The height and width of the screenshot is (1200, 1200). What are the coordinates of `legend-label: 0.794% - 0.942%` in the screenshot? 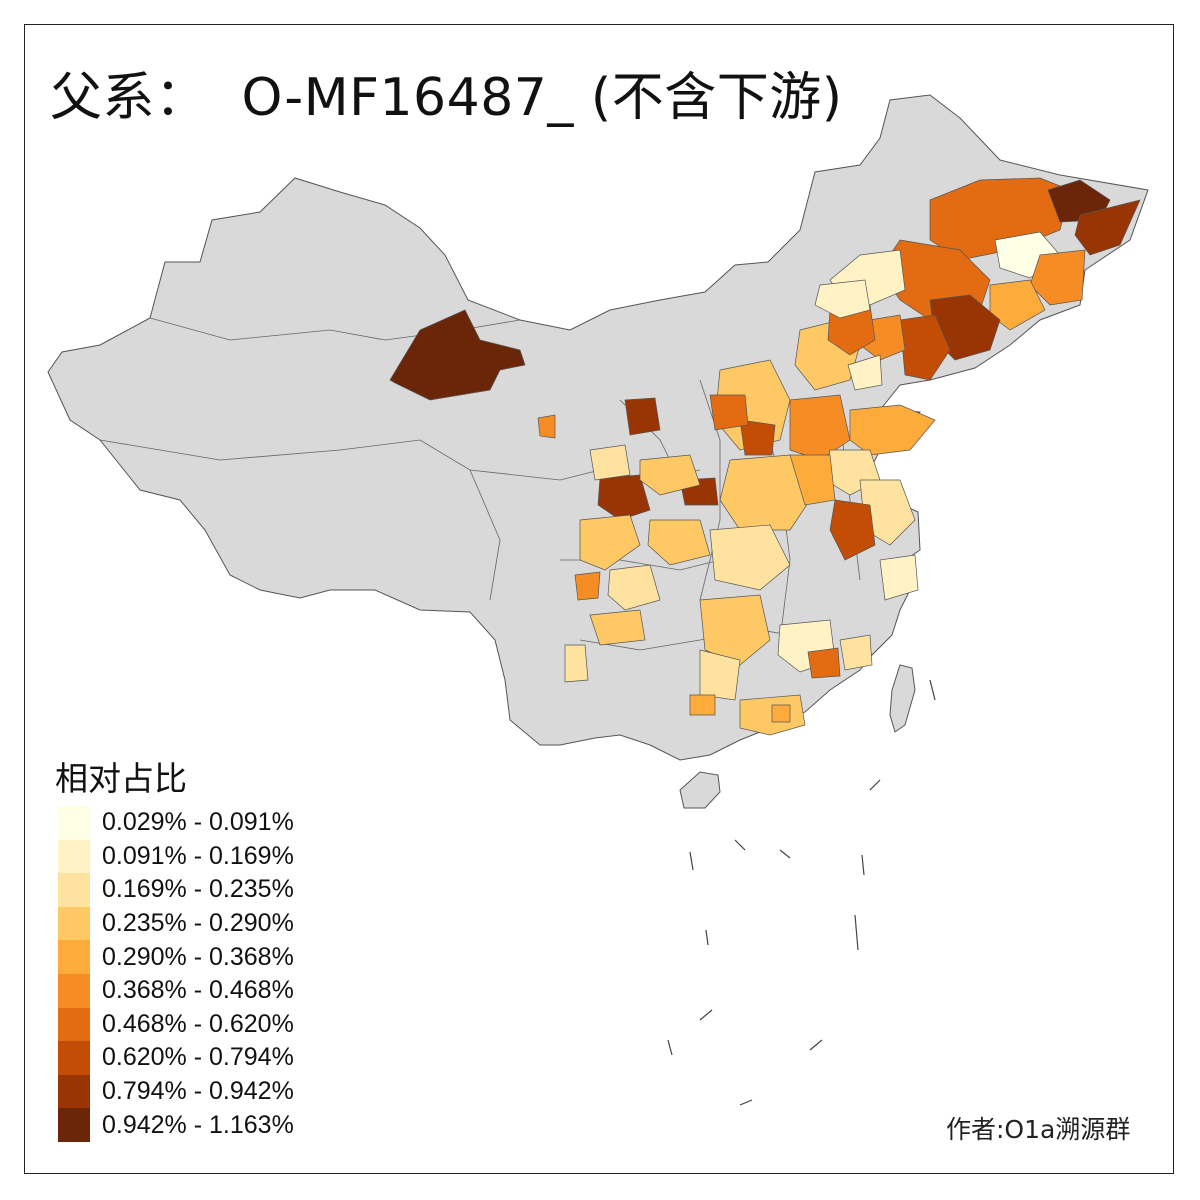 It's located at (198, 1091).